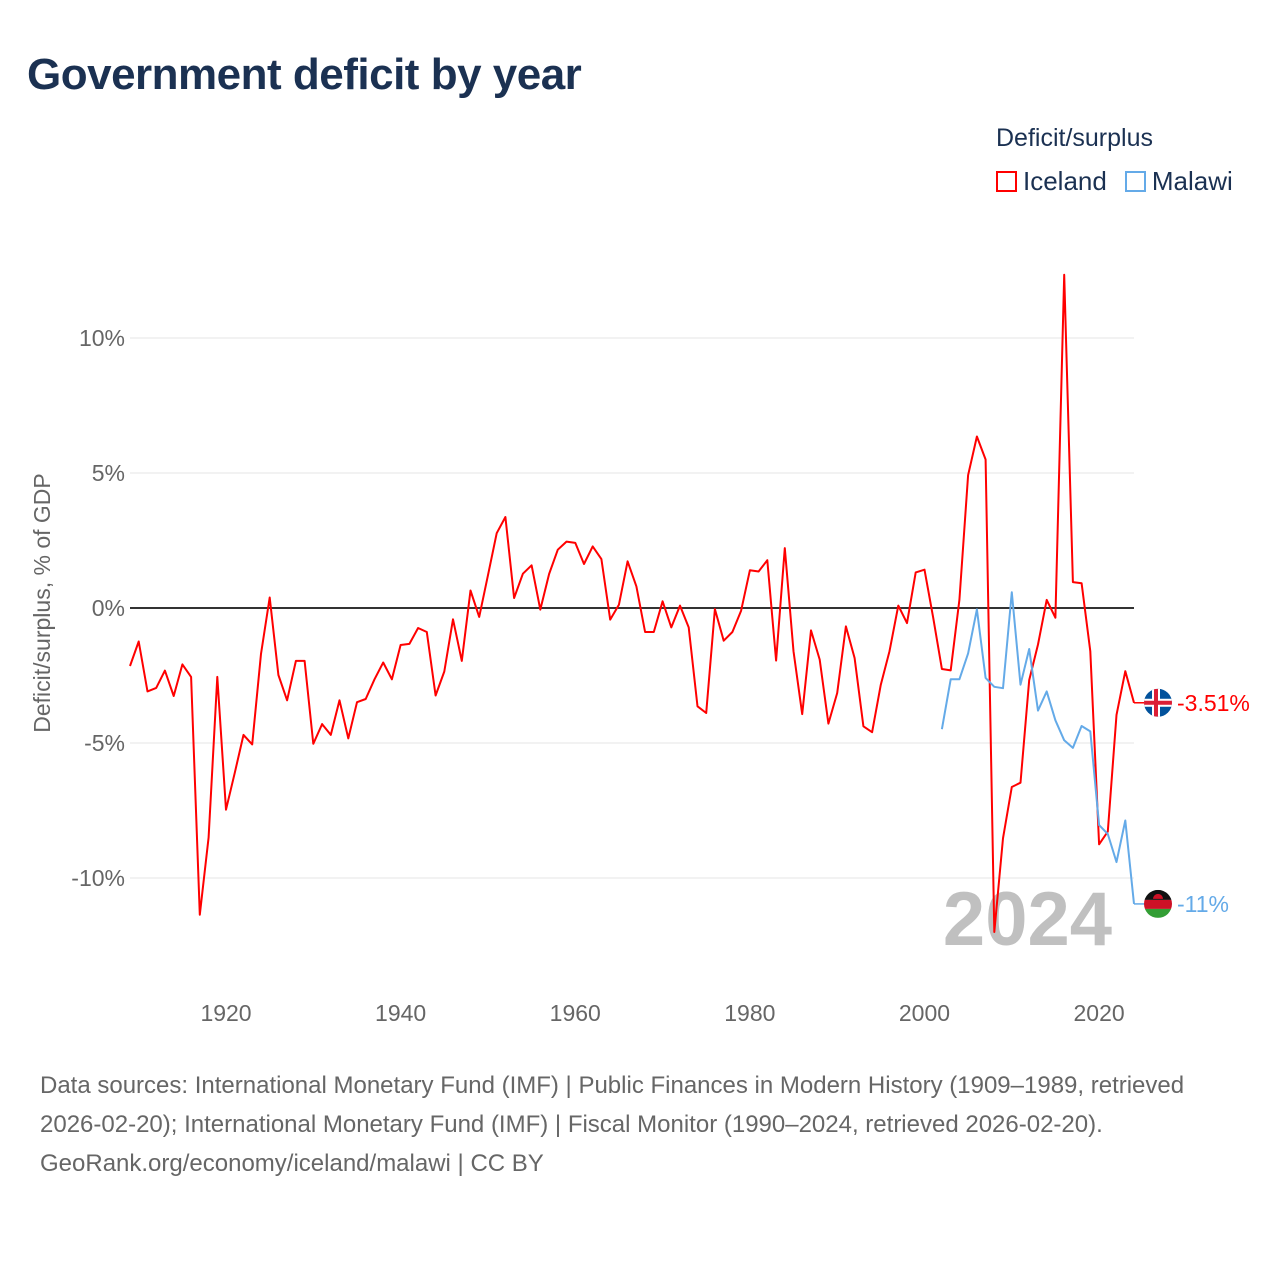  I want to click on malawi-flag-icon, so click(1158, 903).